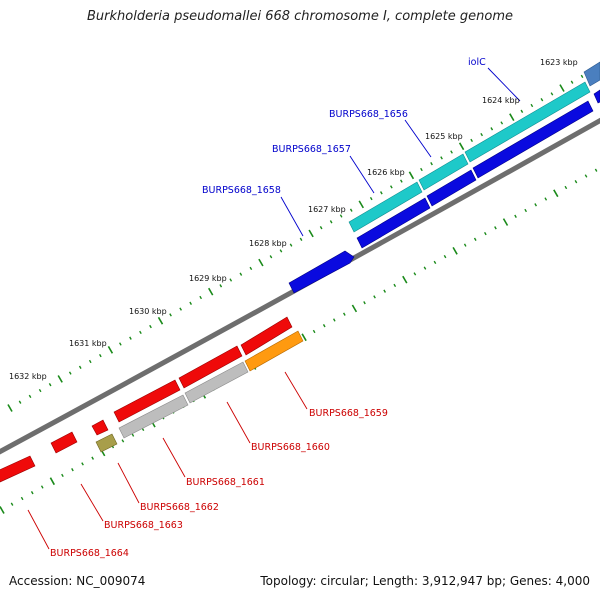 This screenshot has width=600, height=600. I want to click on kbp-label: 1632 kbp, so click(28, 376).